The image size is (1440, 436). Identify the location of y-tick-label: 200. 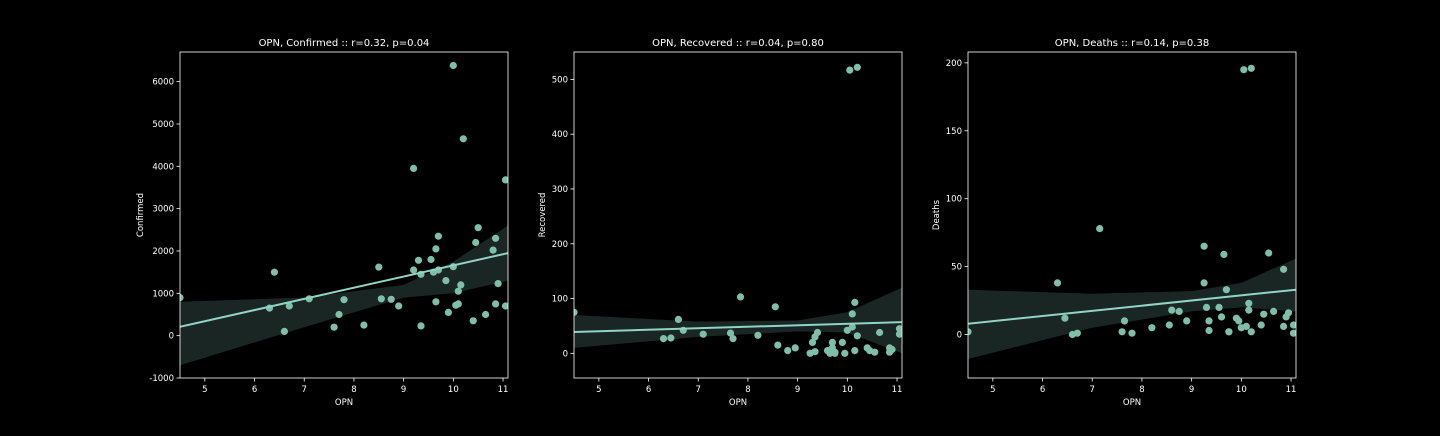
(560, 245).